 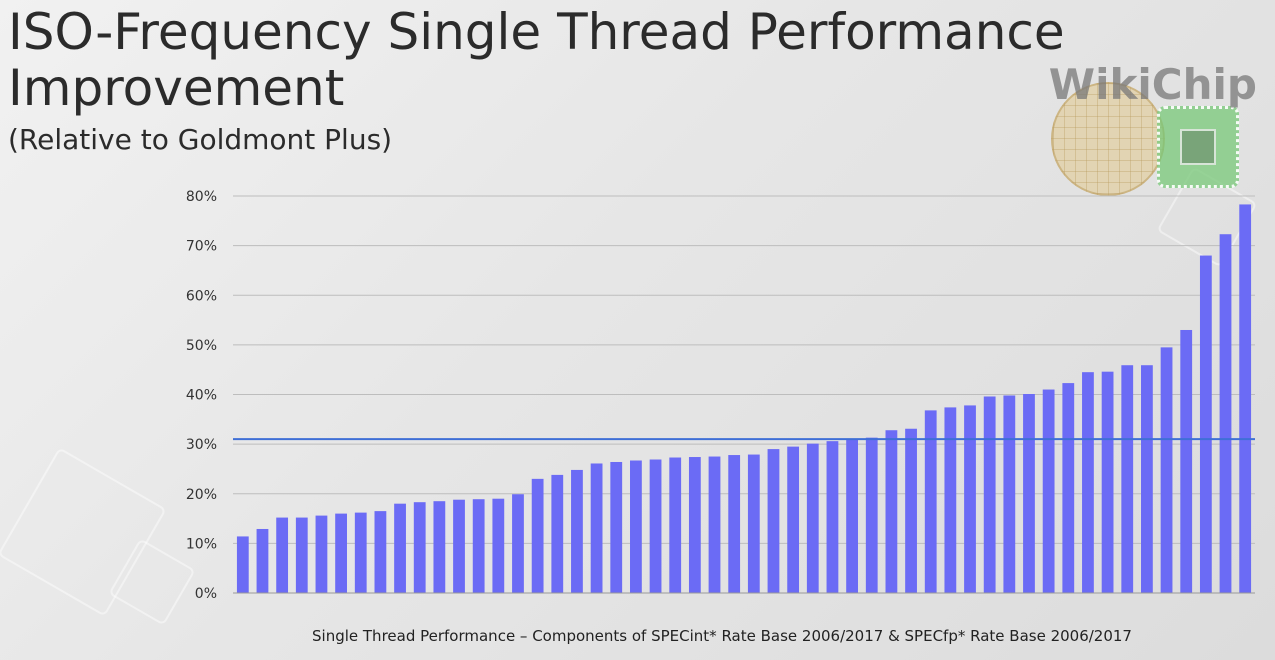 What do you see at coordinates (201, 197) in the screenshot?
I see `y-tick-label: 80%` at bounding box center [201, 197].